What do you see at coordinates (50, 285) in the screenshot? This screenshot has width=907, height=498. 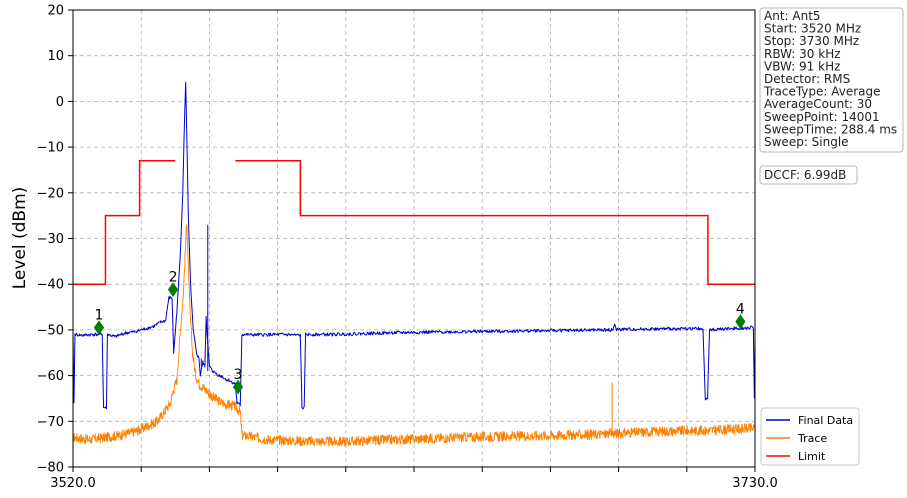 I see `y-tick-label: −40` at bounding box center [50, 285].